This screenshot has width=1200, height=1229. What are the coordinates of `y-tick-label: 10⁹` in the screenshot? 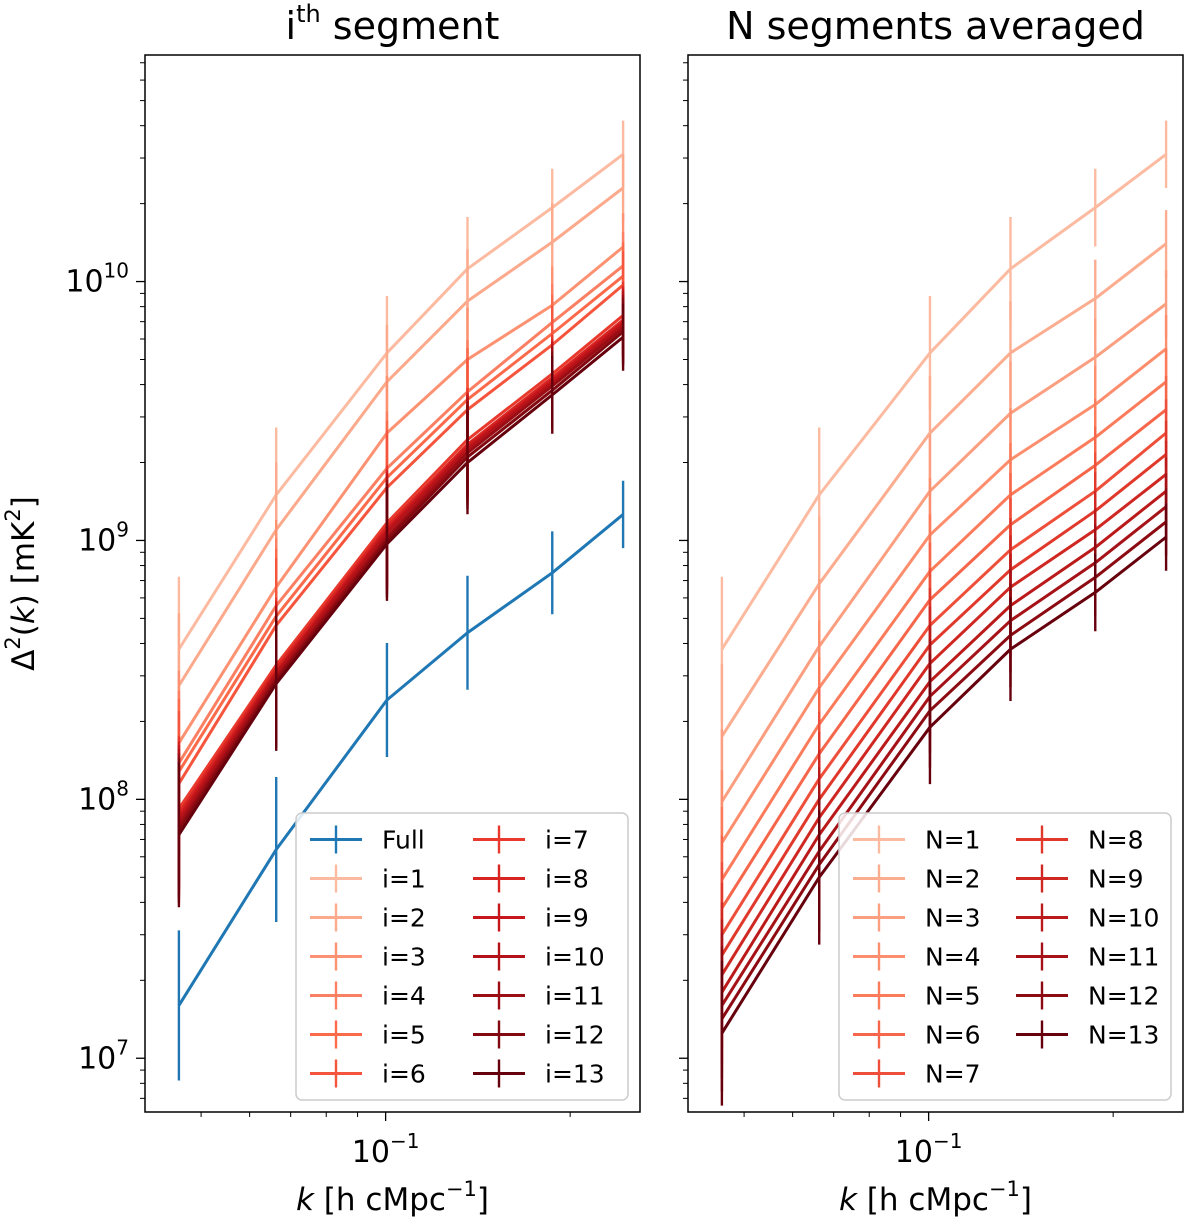 It's located at (103, 537).